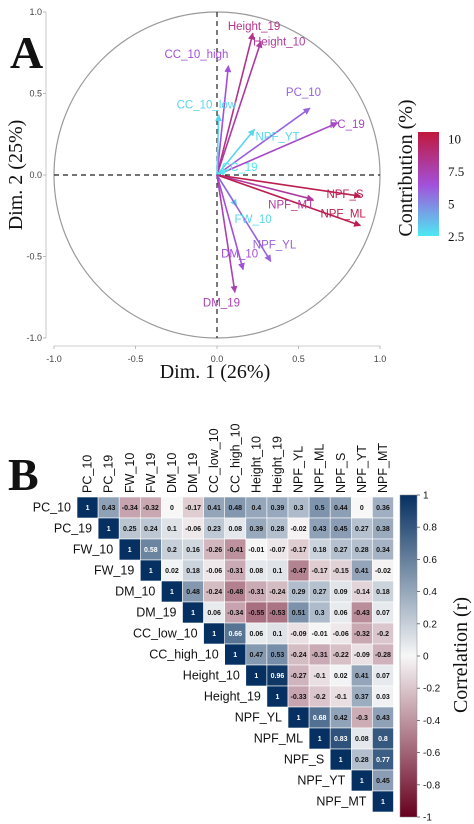 Image resolution: width=474 pixels, height=824 pixels. Describe the element at coordinates (165, 634) in the screenshot. I see `row-label: CC_low_10` at that location.